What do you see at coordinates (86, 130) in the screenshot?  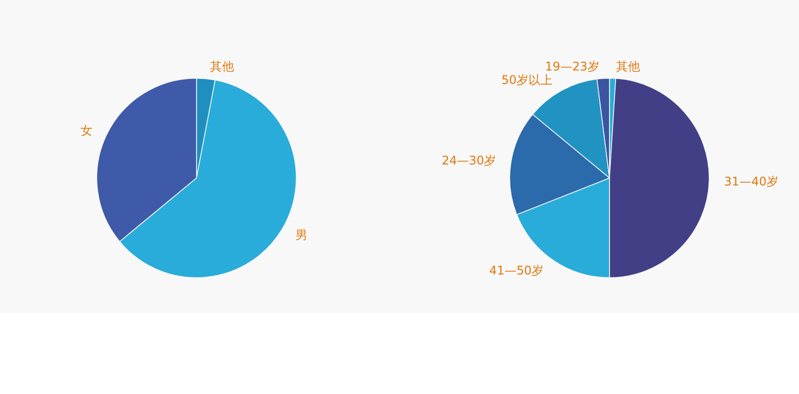 I see `slice-label: 女` at bounding box center [86, 130].